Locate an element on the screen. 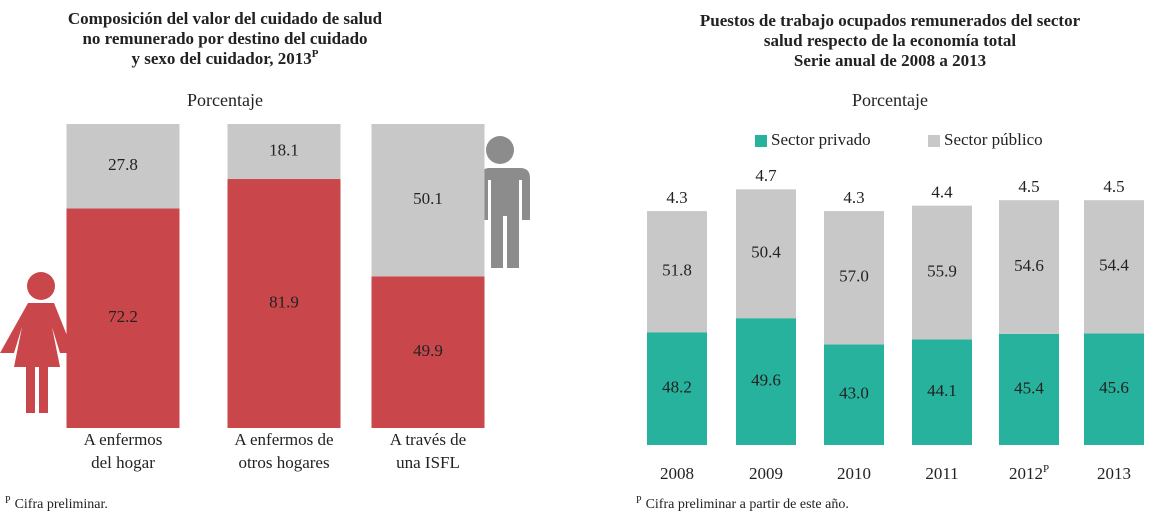 This screenshot has height=513, width=1156. chart-title: no remunerado por destino del cuidado is located at coordinates (224, 38).